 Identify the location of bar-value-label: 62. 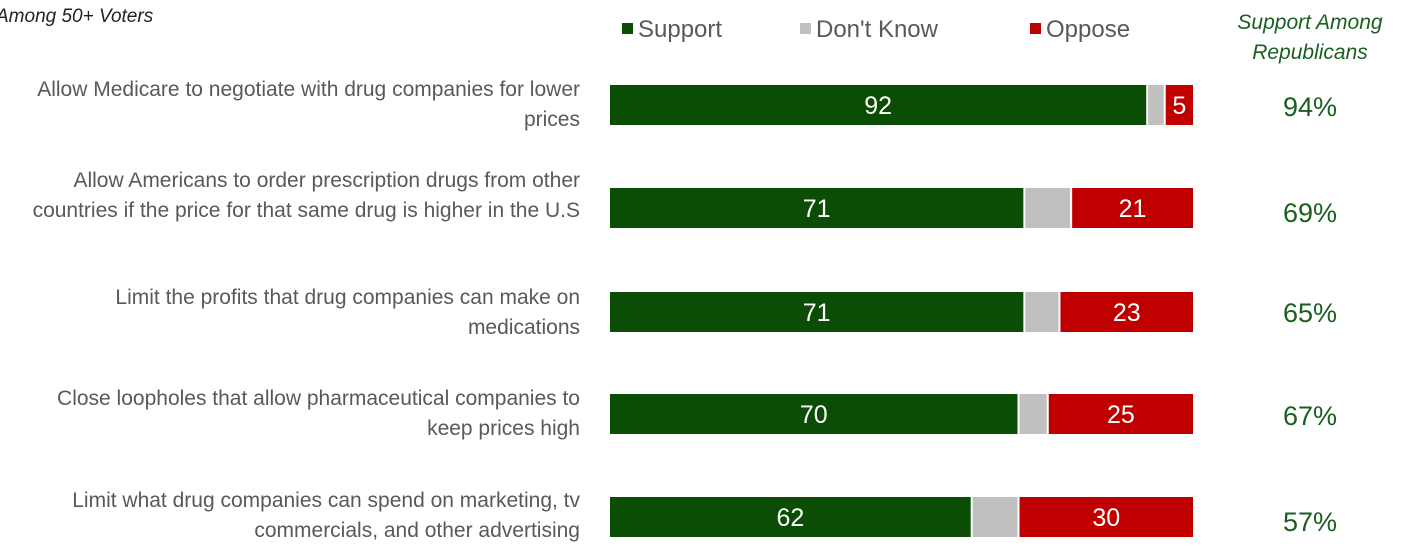
(790, 518).